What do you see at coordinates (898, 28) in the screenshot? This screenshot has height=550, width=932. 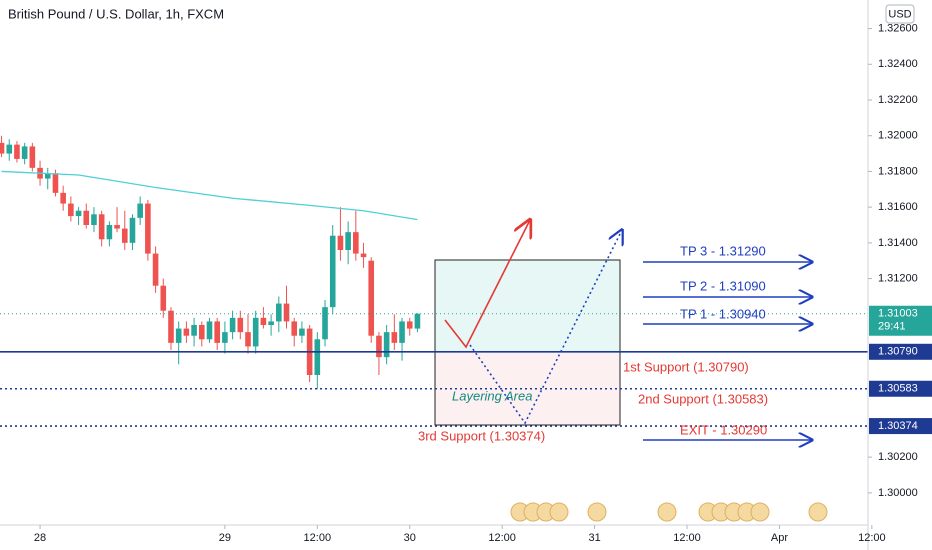 I see `y-tick-label: 1.32600` at bounding box center [898, 28].